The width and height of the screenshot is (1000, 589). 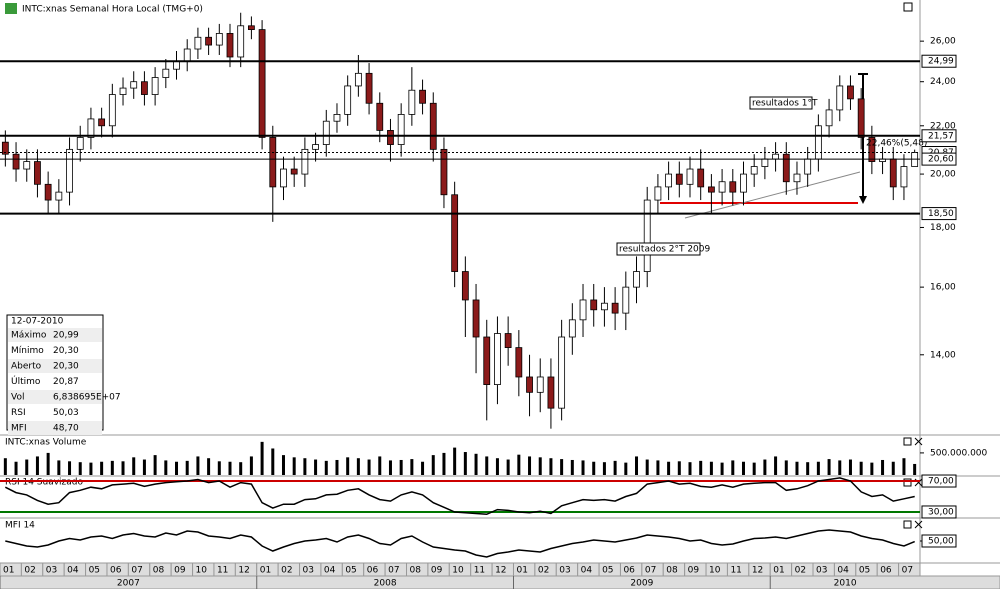 What do you see at coordinates (17, 398) in the screenshot?
I see `info-key: Vol` at bounding box center [17, 398].